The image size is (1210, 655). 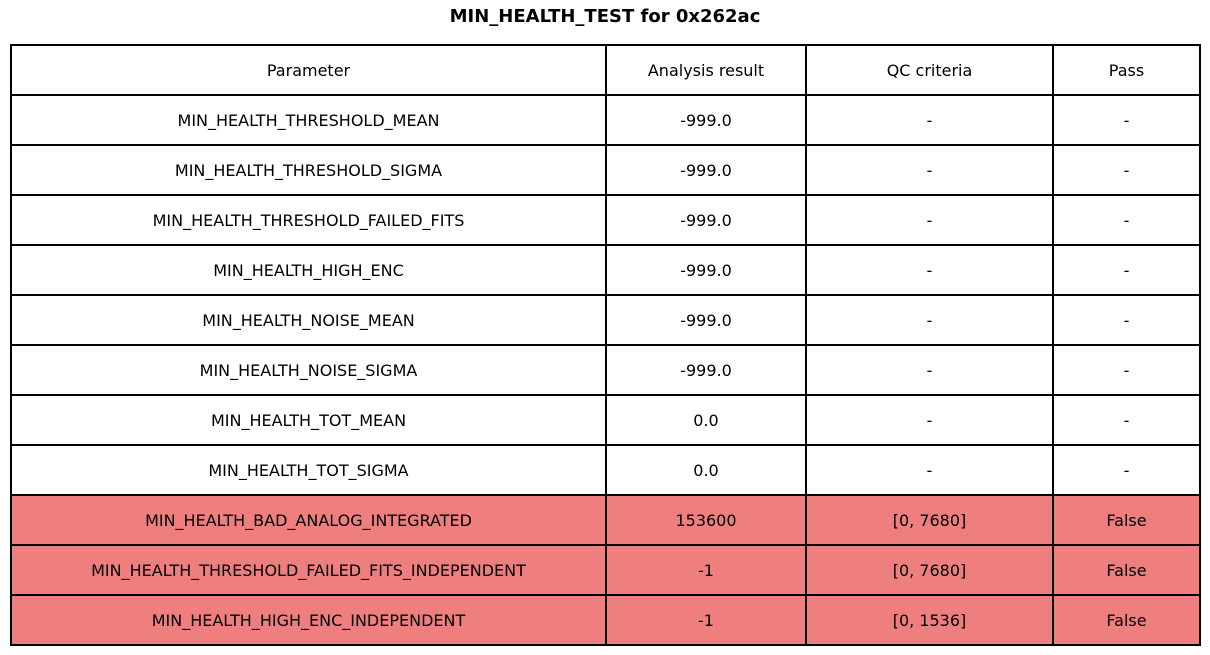 I want to click on parameter-cell: MIN_HEALTH_TOT_MEAN, so click(x=308, y=420).